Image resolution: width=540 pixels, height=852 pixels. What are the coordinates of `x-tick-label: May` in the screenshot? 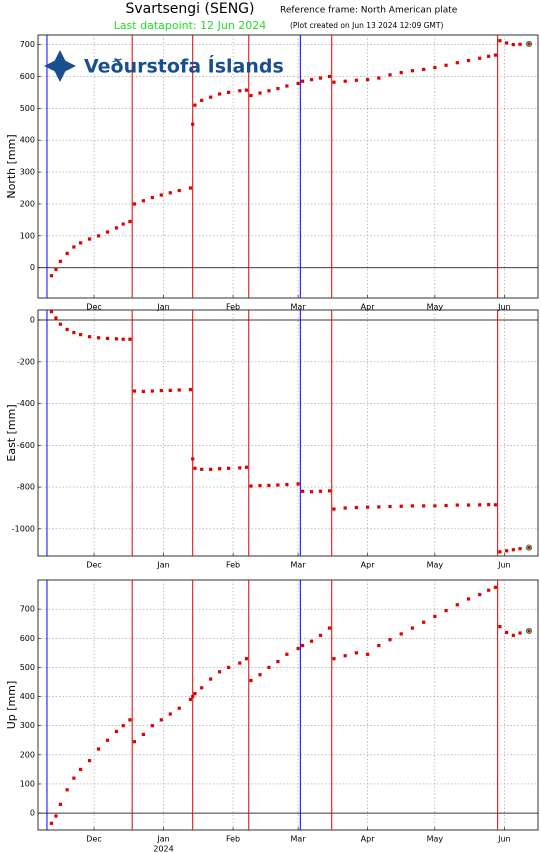 It's located at (435, 307).